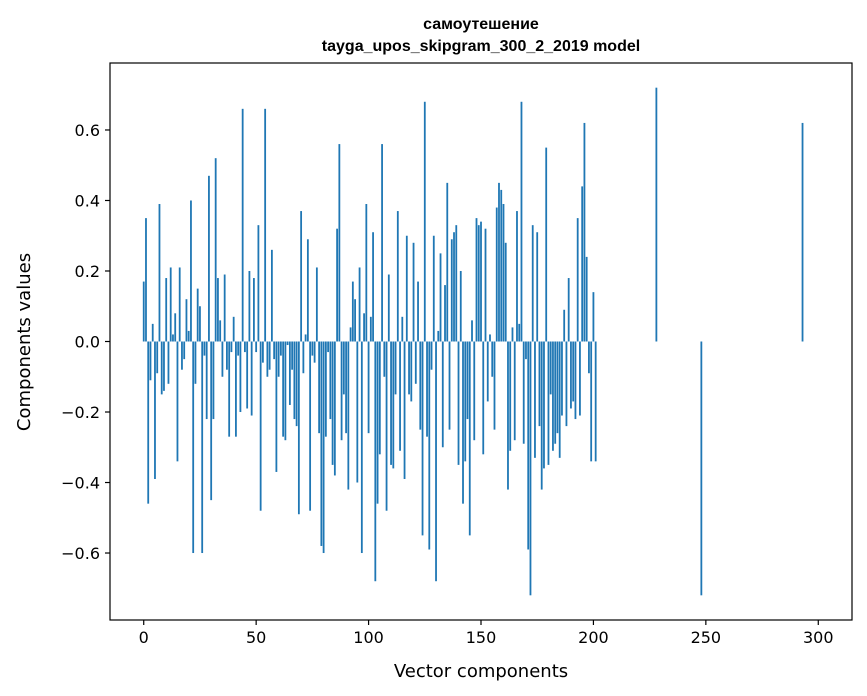 This screenshot has height=696, width=867. I want to click on chart-title: самоутешение, so click(481, 24).